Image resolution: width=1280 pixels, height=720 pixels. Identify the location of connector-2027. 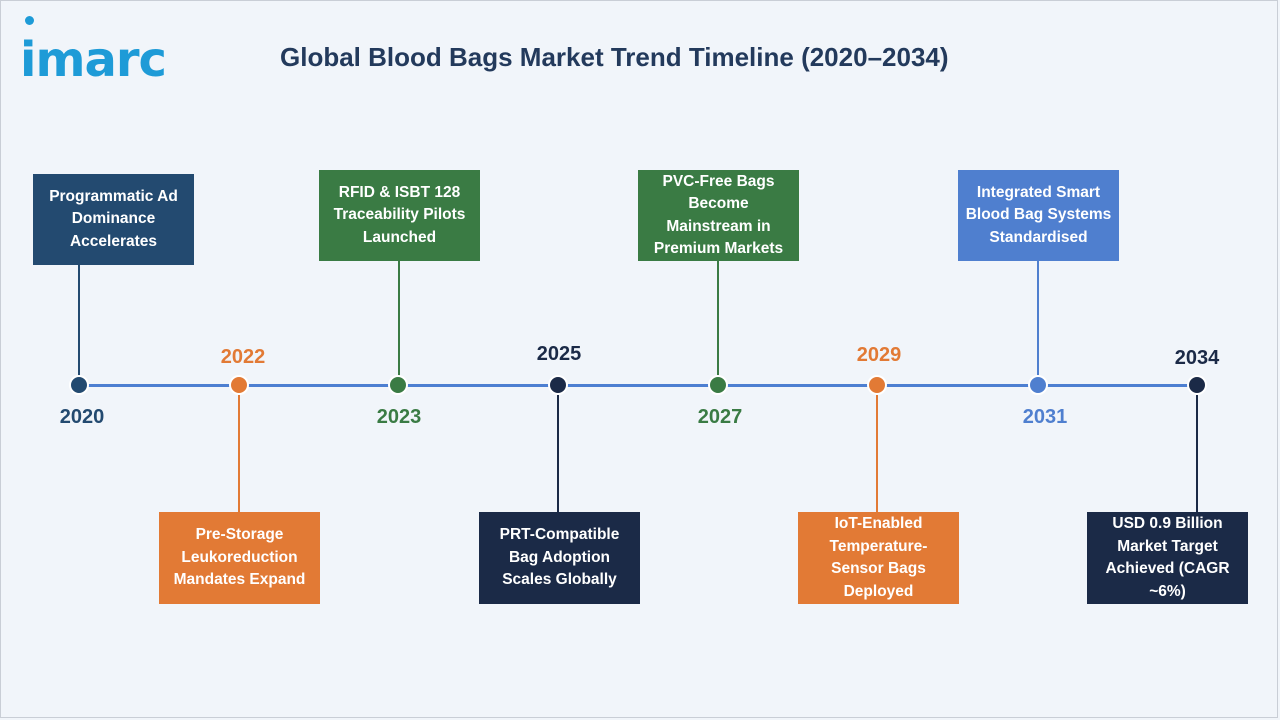
(718, 323).